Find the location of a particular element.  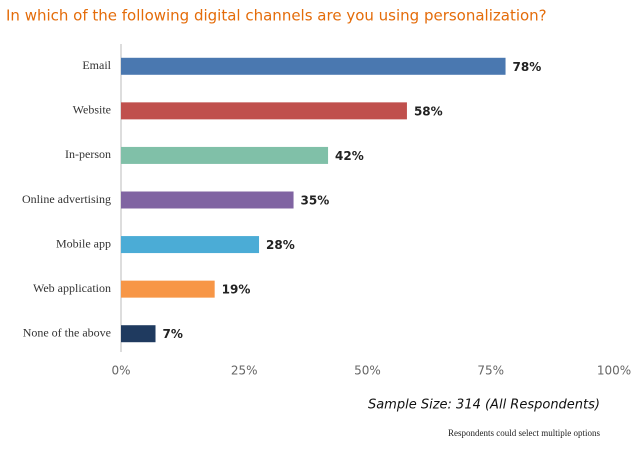

y-tick-label: Email is located at coordinates (96, 65).